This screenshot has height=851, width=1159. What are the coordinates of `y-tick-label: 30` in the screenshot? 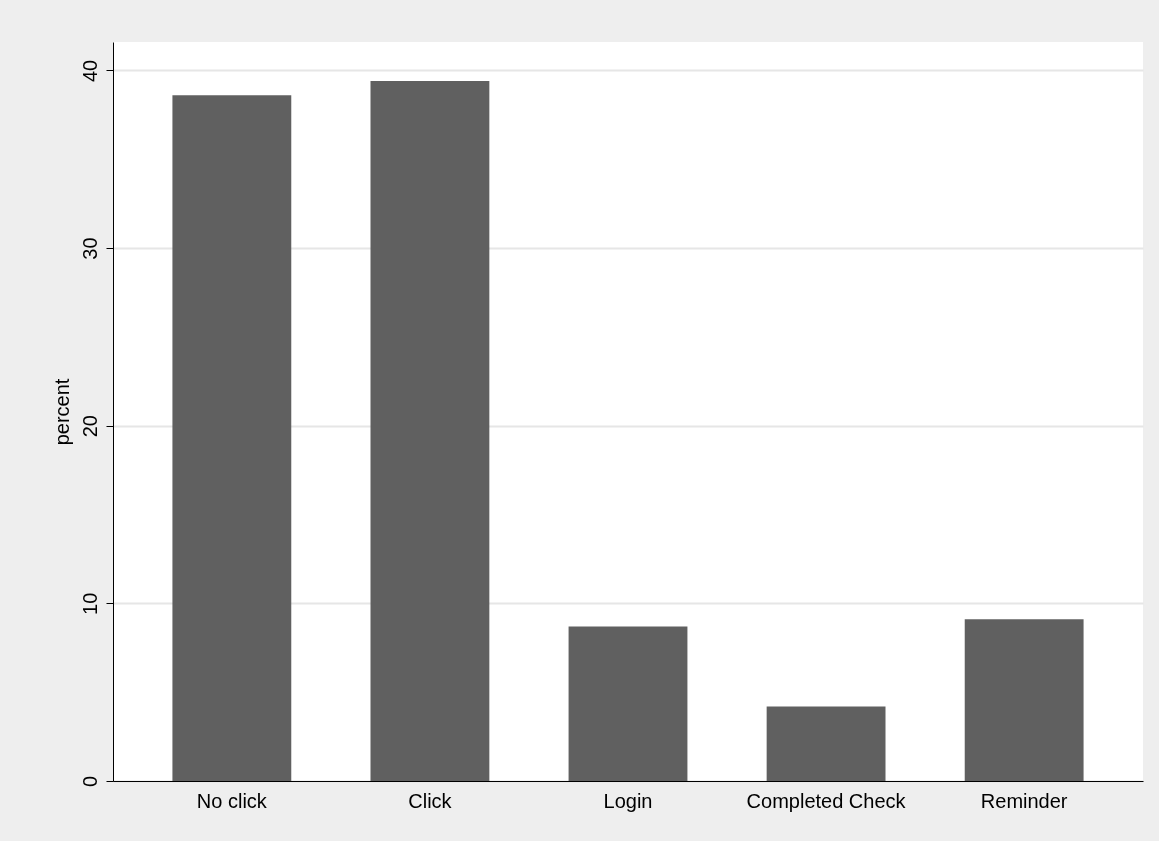 It's located at (89, 248).